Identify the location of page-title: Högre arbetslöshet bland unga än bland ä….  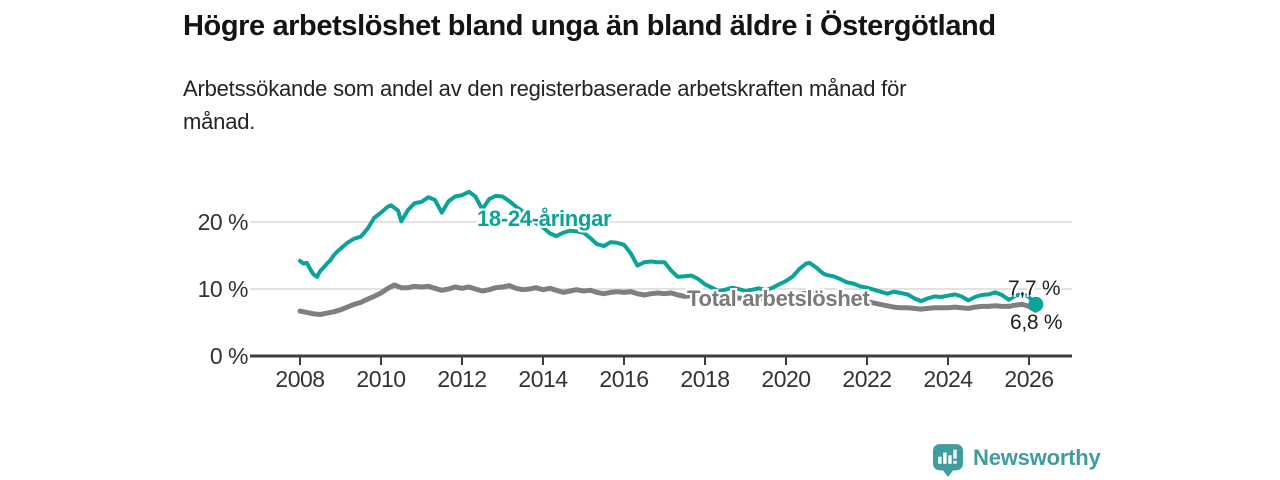
(589, 26).